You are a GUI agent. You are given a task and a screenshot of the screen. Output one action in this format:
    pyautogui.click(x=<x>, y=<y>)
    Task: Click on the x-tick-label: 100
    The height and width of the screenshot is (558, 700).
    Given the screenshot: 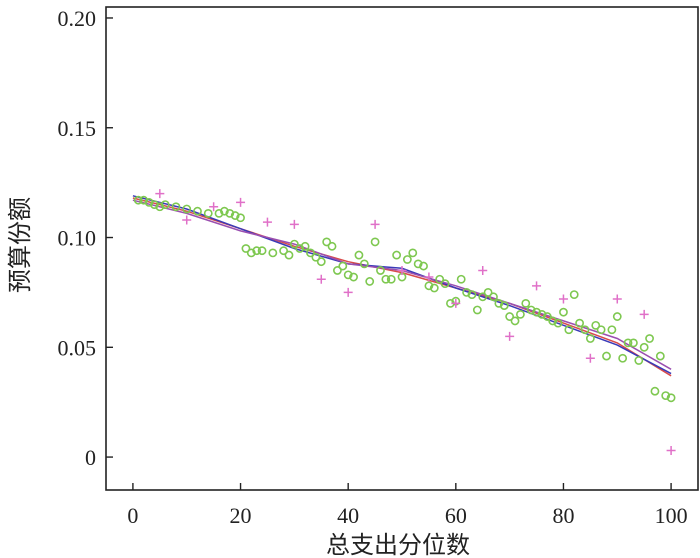 What is the action you would take?
    pyautogui.click(x=671, y=515)
    